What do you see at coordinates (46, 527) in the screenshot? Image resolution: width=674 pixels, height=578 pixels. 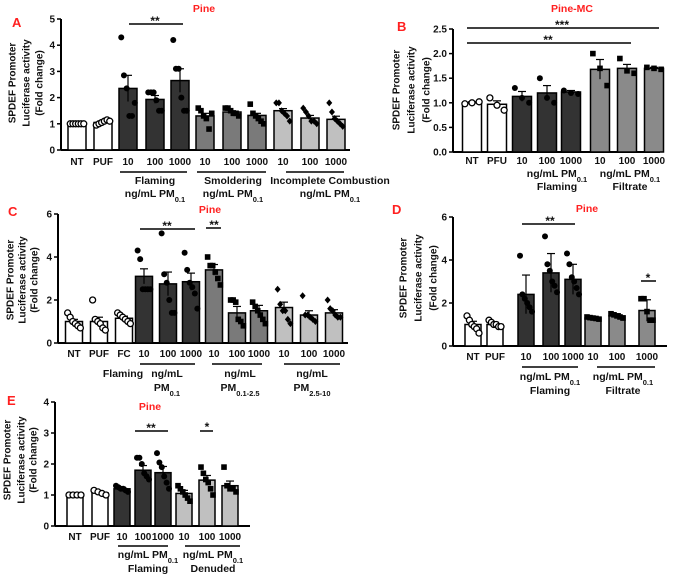 I see `y-tick-label: 0` at bounding box center [46, 527].